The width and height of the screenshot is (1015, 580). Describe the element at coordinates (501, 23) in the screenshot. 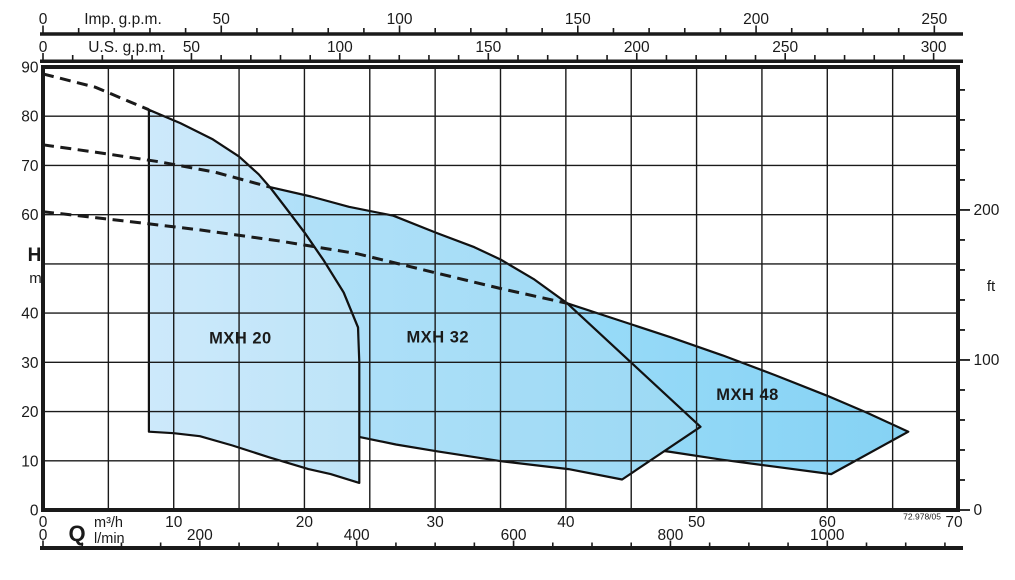

I see `imp-gpm-axis: 0 50 100 150 200 250 Imp. g.p.m.` at that location.